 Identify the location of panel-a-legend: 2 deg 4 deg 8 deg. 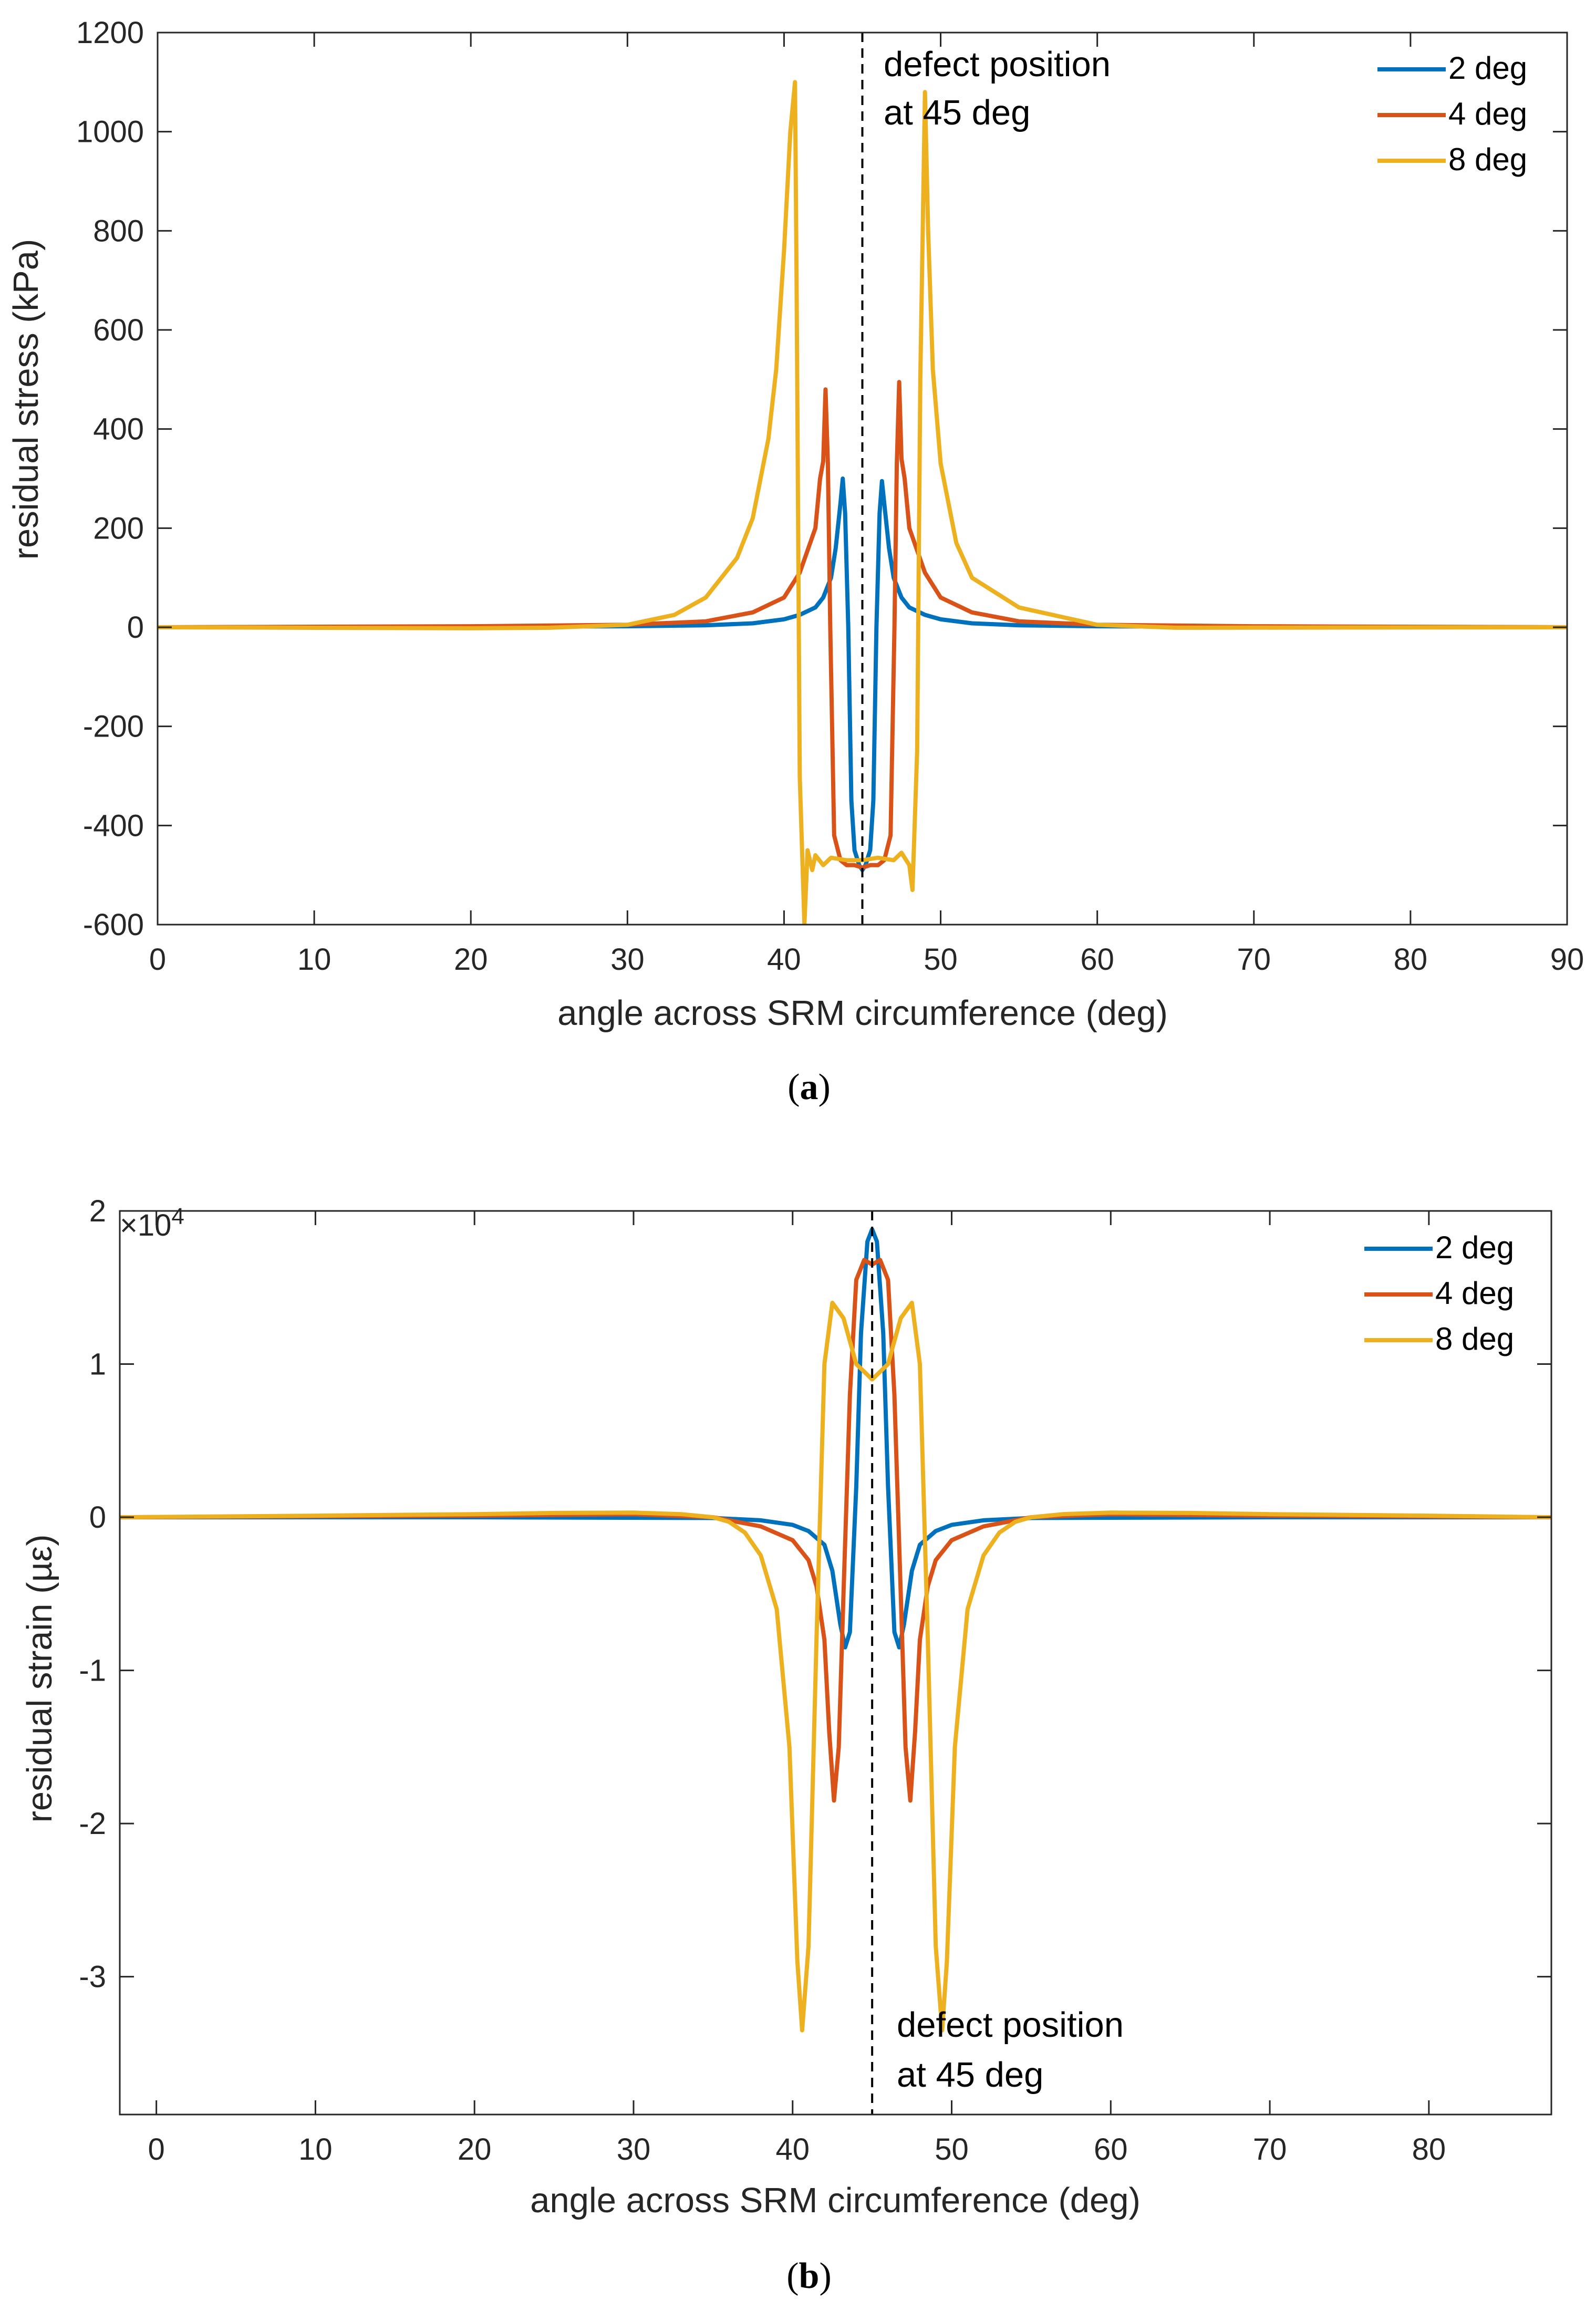
(1452, 113).